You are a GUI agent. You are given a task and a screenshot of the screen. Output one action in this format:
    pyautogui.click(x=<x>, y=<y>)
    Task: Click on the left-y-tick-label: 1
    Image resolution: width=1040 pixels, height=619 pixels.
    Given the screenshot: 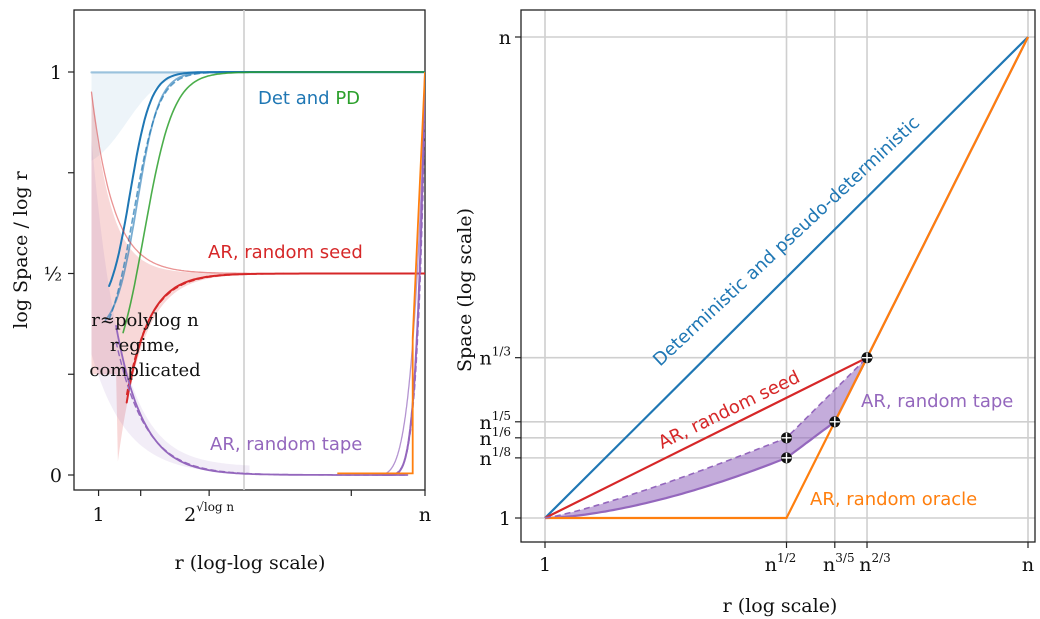 What is the action you would take?
    pyautogui.click(x=56, y=73)
    